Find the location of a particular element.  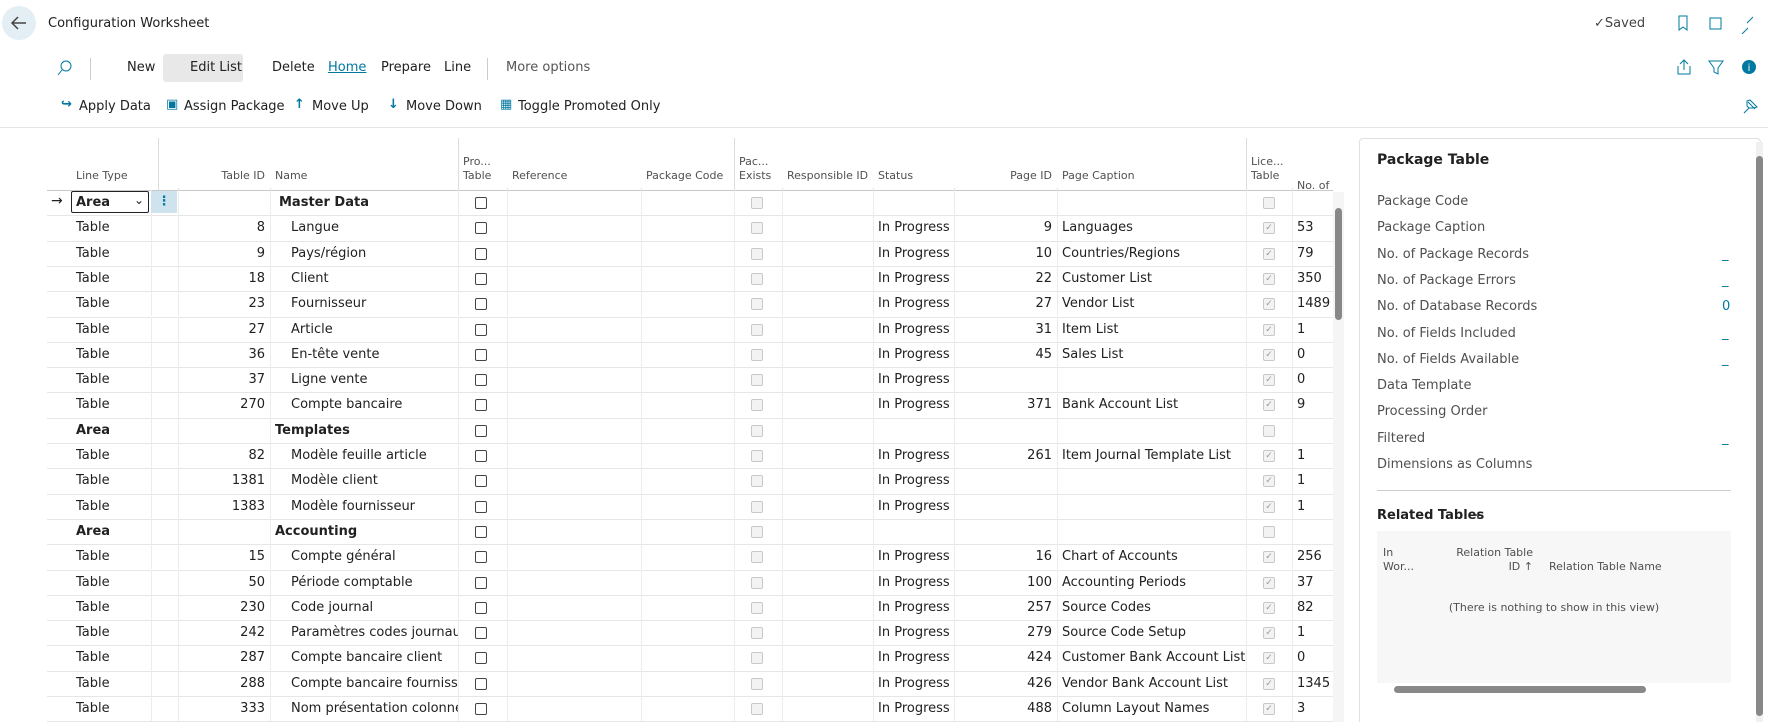

chevron: ⌄ is located at coordinates (1478, 513).